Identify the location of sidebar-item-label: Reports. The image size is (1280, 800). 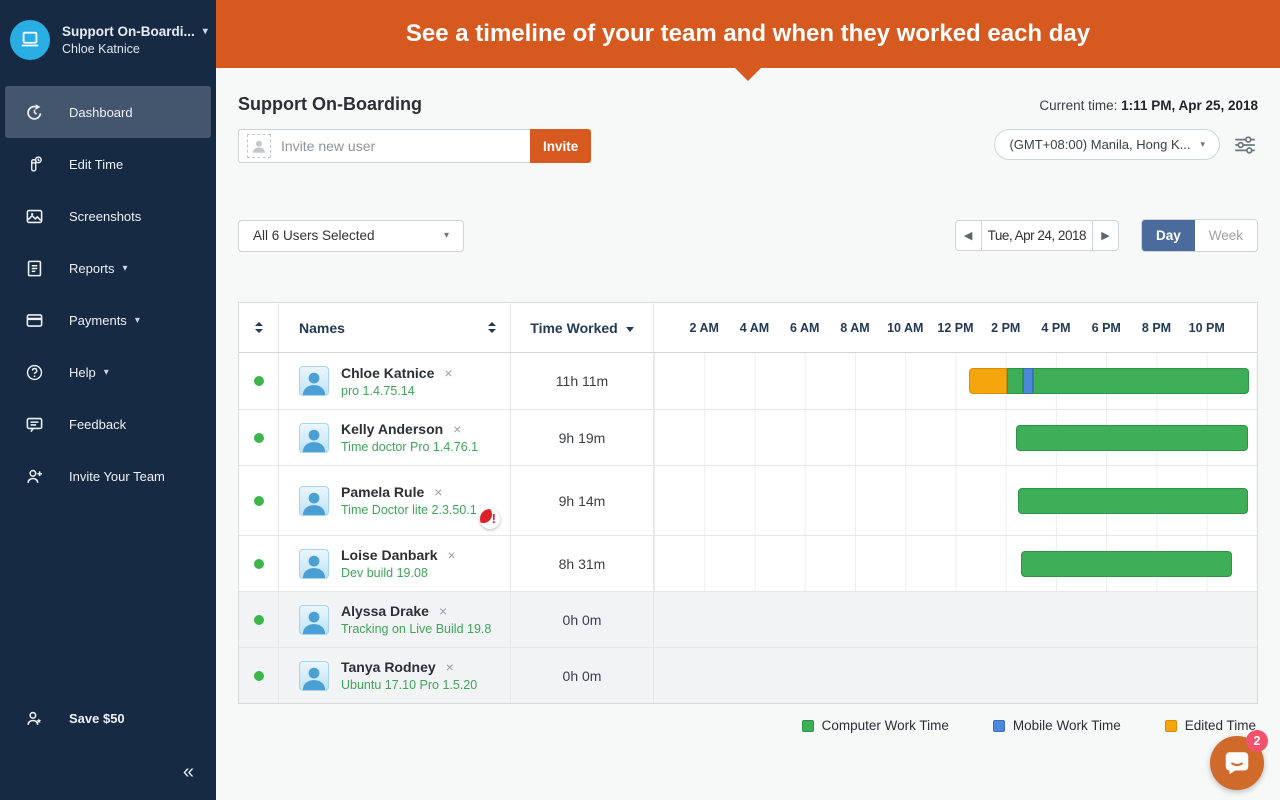
(92, 268).